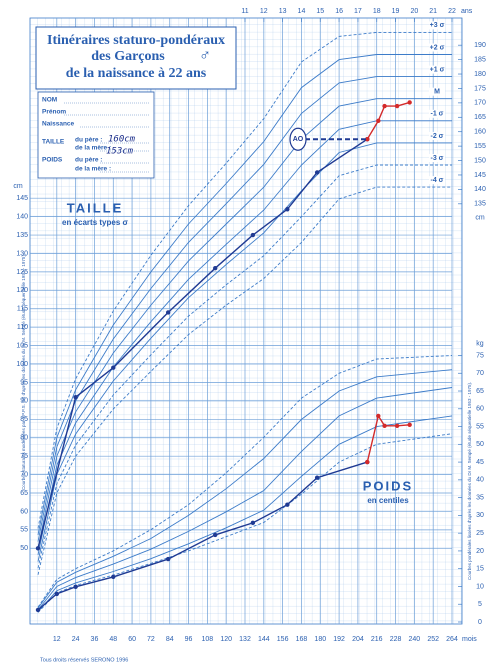  I want to click on y-tick-label: 95, so click(24, 382).